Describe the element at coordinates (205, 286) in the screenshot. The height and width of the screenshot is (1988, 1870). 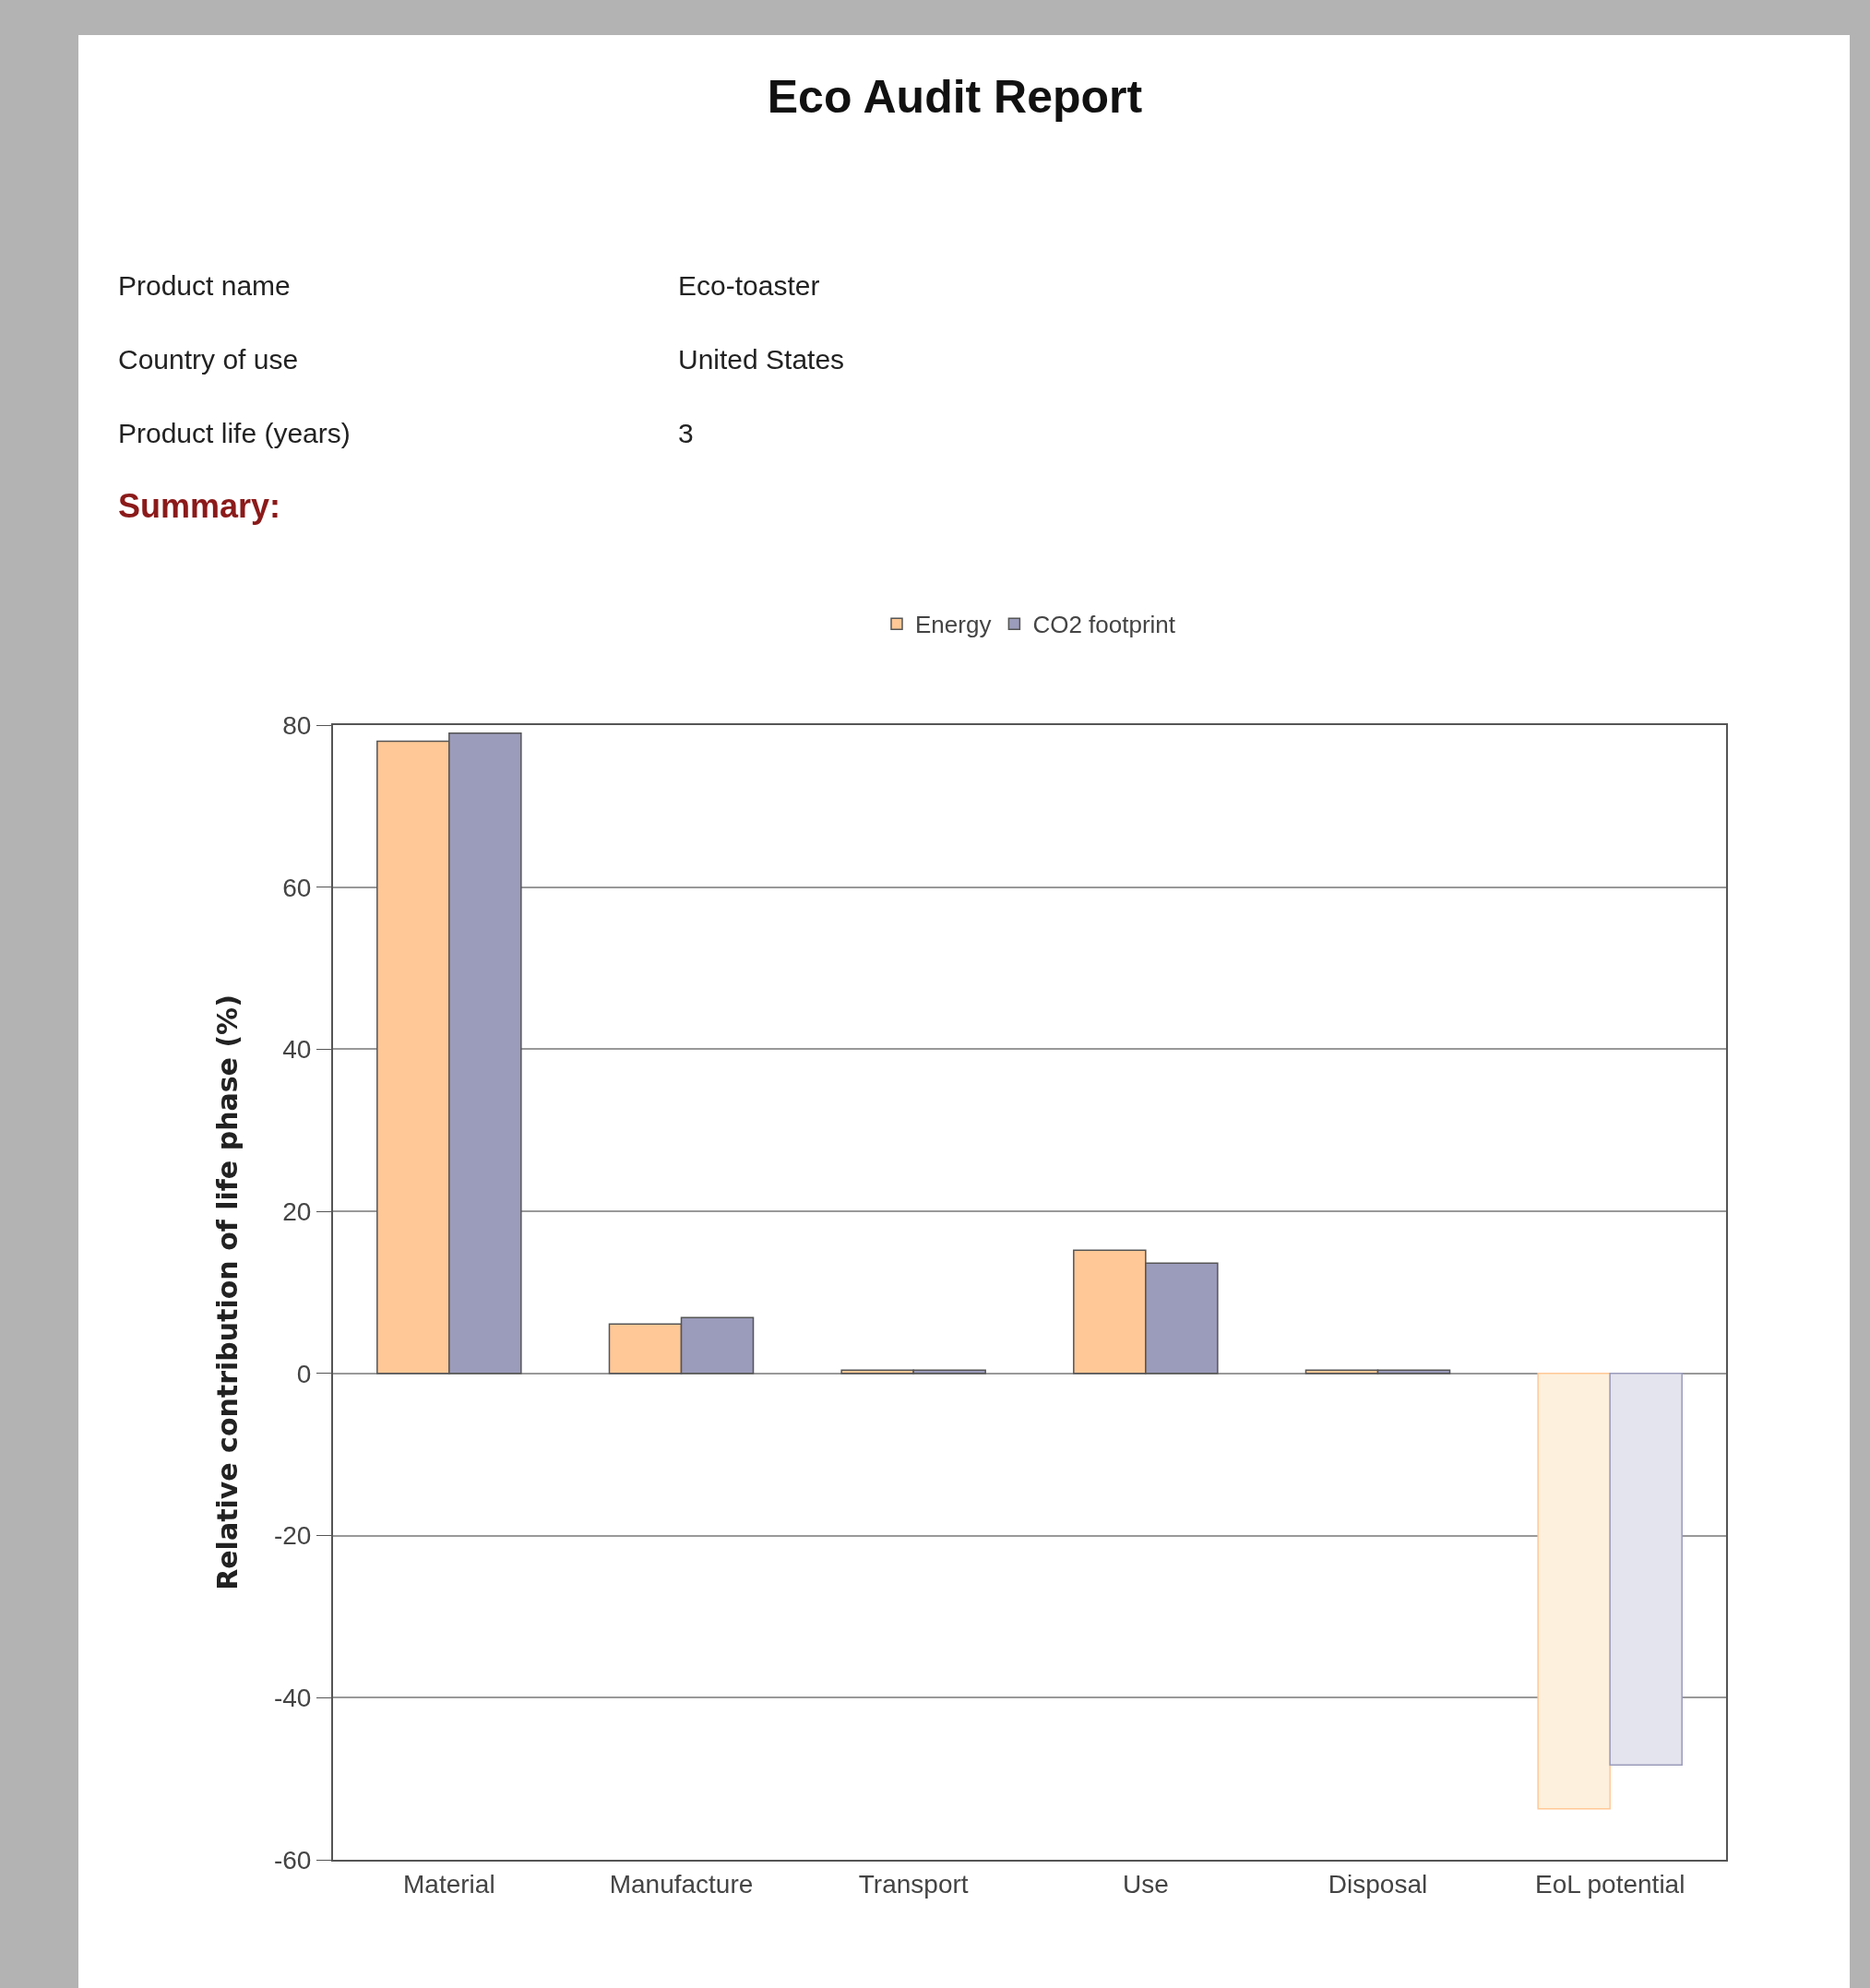
I see `text: Product name` at that location.